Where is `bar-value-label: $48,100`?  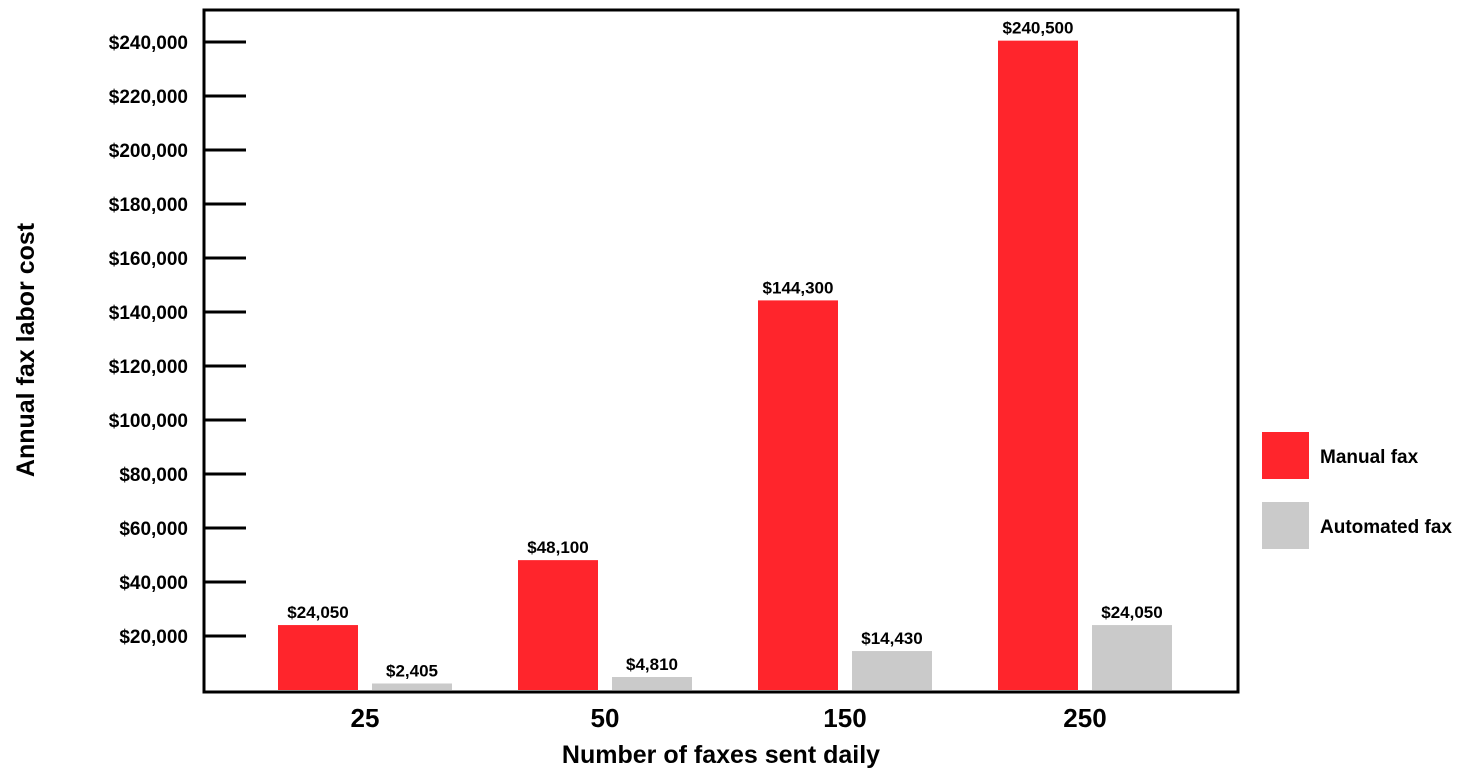
bar-value-label: $48,100 is located at coordinates (557, 547).